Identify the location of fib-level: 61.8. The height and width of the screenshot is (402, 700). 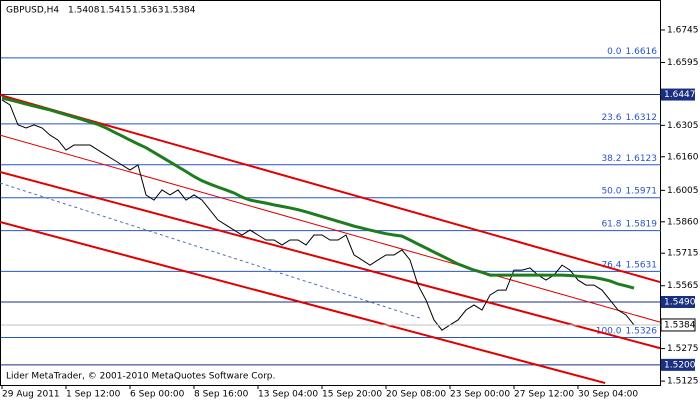
(611, 224).